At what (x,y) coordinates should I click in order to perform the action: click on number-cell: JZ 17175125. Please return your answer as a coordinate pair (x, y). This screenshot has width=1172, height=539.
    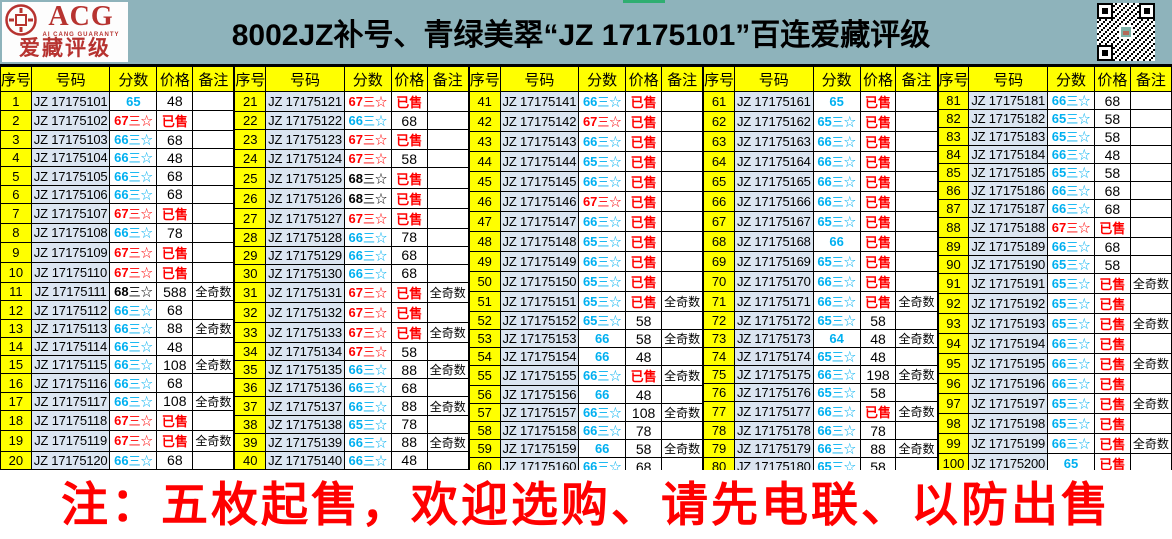
    Looking at the image, I should click on (305, 178).